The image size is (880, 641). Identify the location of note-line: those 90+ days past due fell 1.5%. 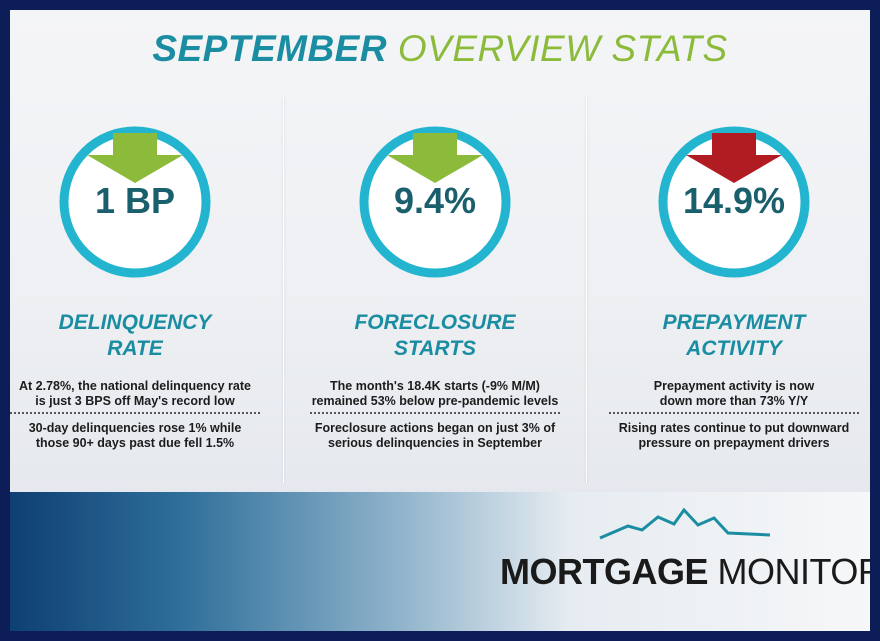
(135, 443).